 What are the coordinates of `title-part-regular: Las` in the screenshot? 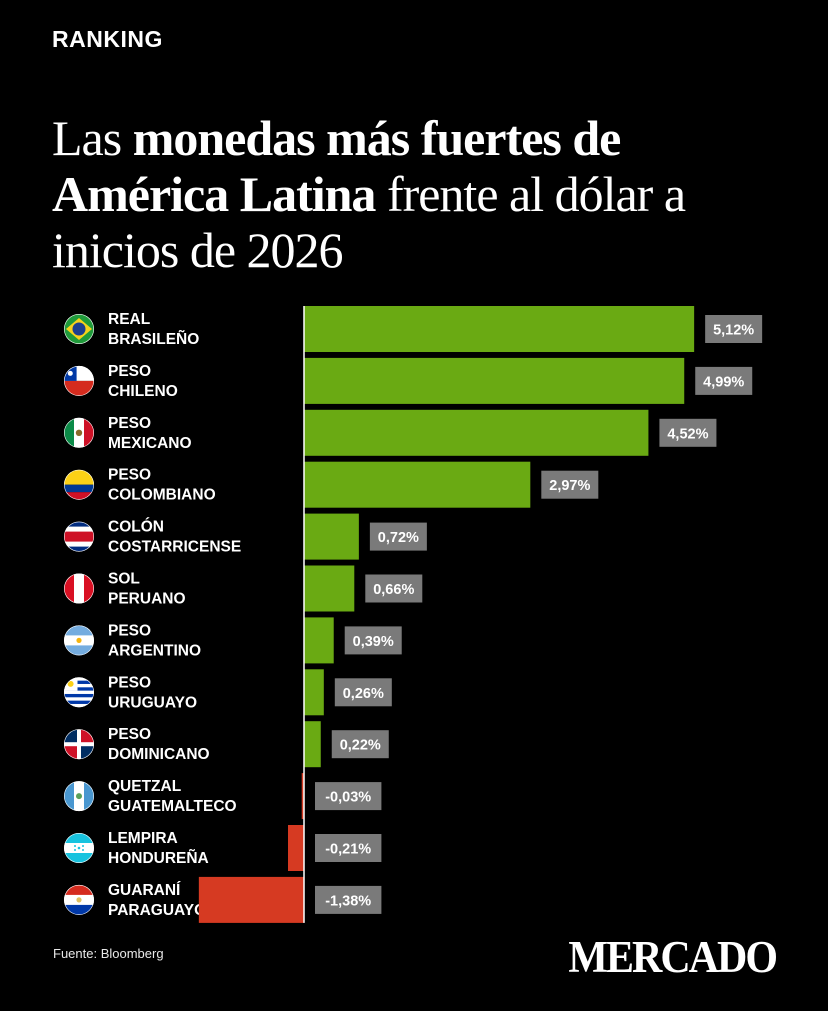 It's located at (92, 138).